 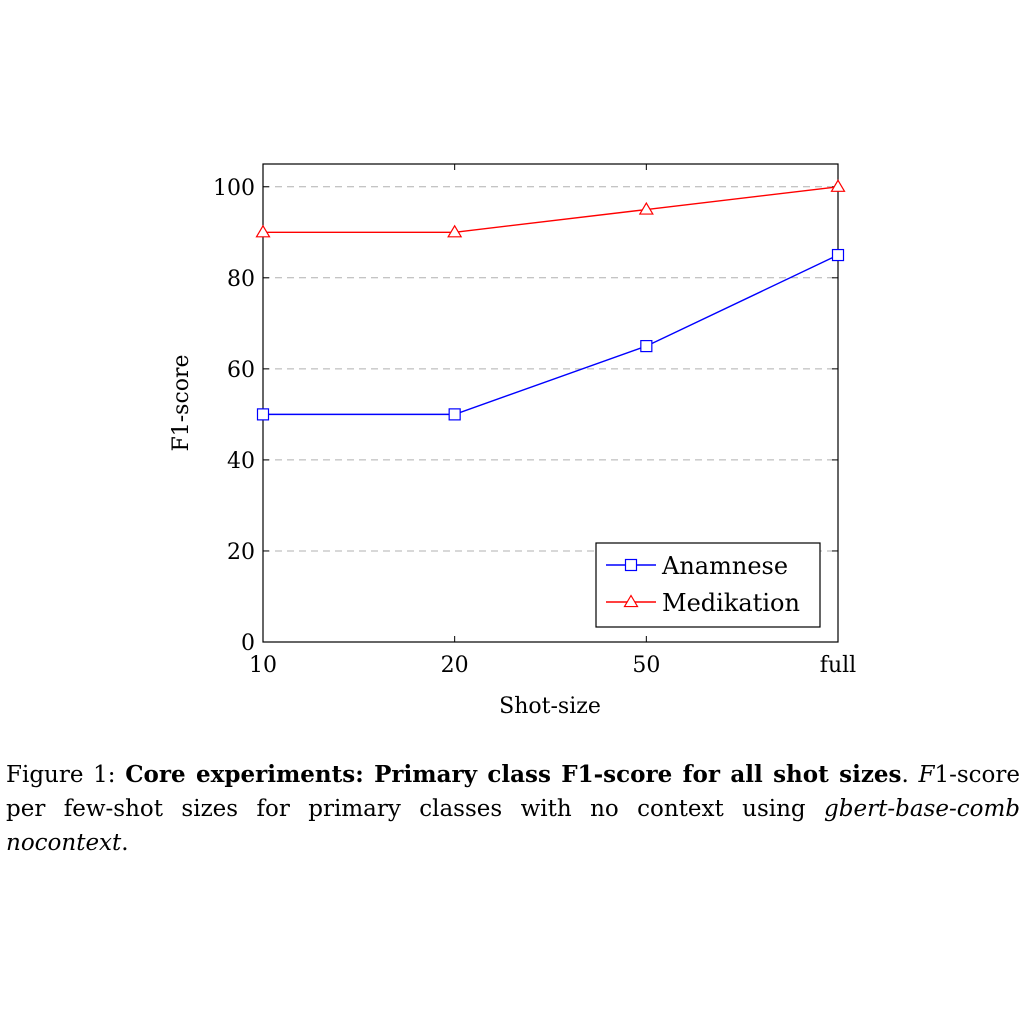 What do you see at coordinates (631, 601) in the screenshot?
I see `legend-marker-medikation` at bounding box center [631, 601].